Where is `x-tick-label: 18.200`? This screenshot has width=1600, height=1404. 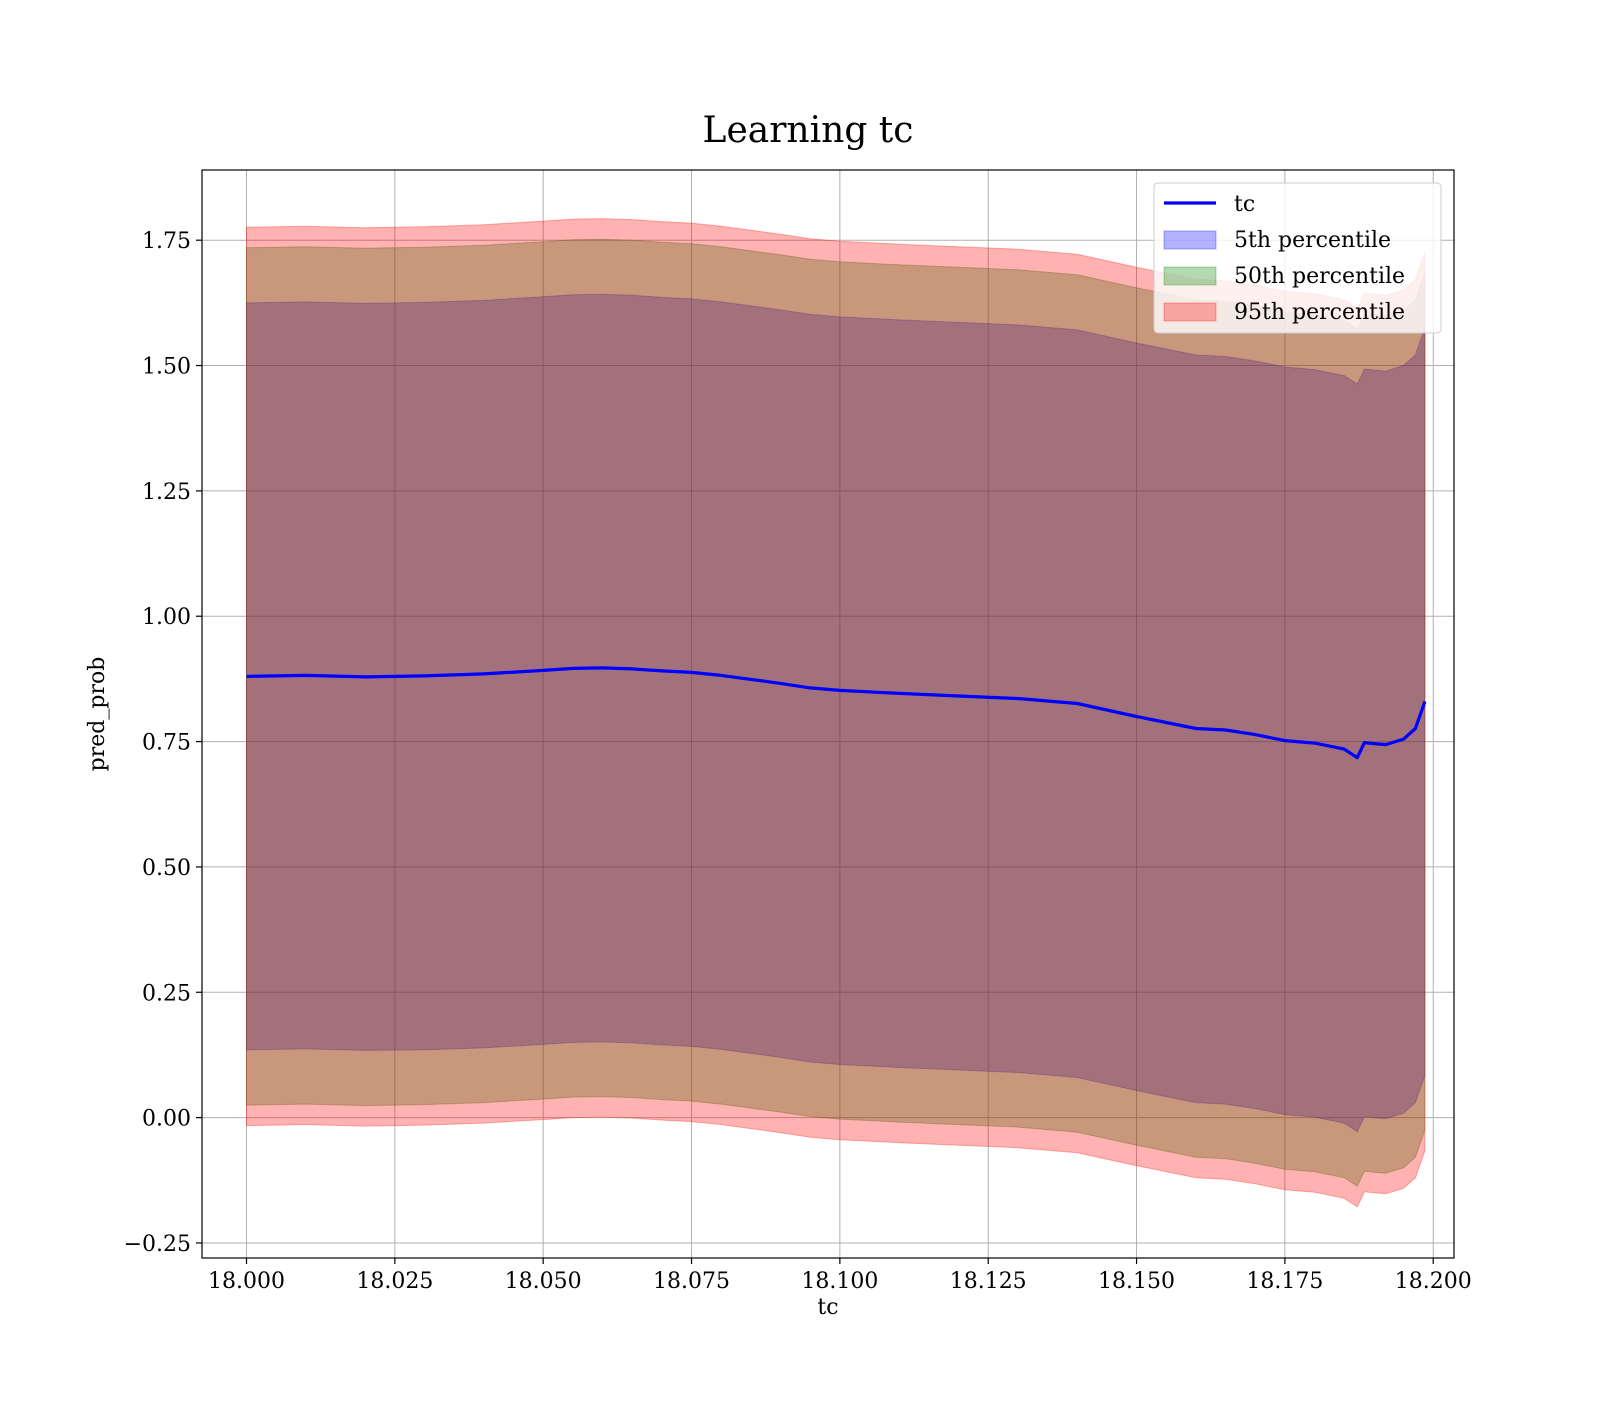 x-tick-label: 18.200 is located at coordinates (1433, 1281).